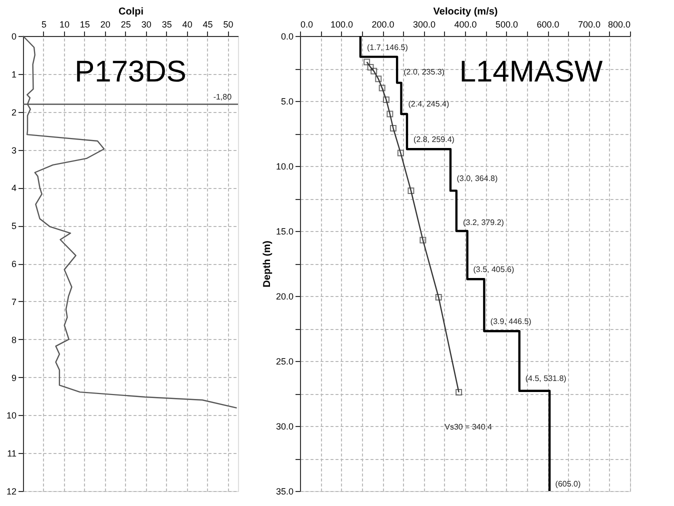 Image resolution: width=674 pixels, height=506 pixels. Describe the element at coordinates (13, 264) in the screenshot. I see `y-tick-label: 6` at that location.